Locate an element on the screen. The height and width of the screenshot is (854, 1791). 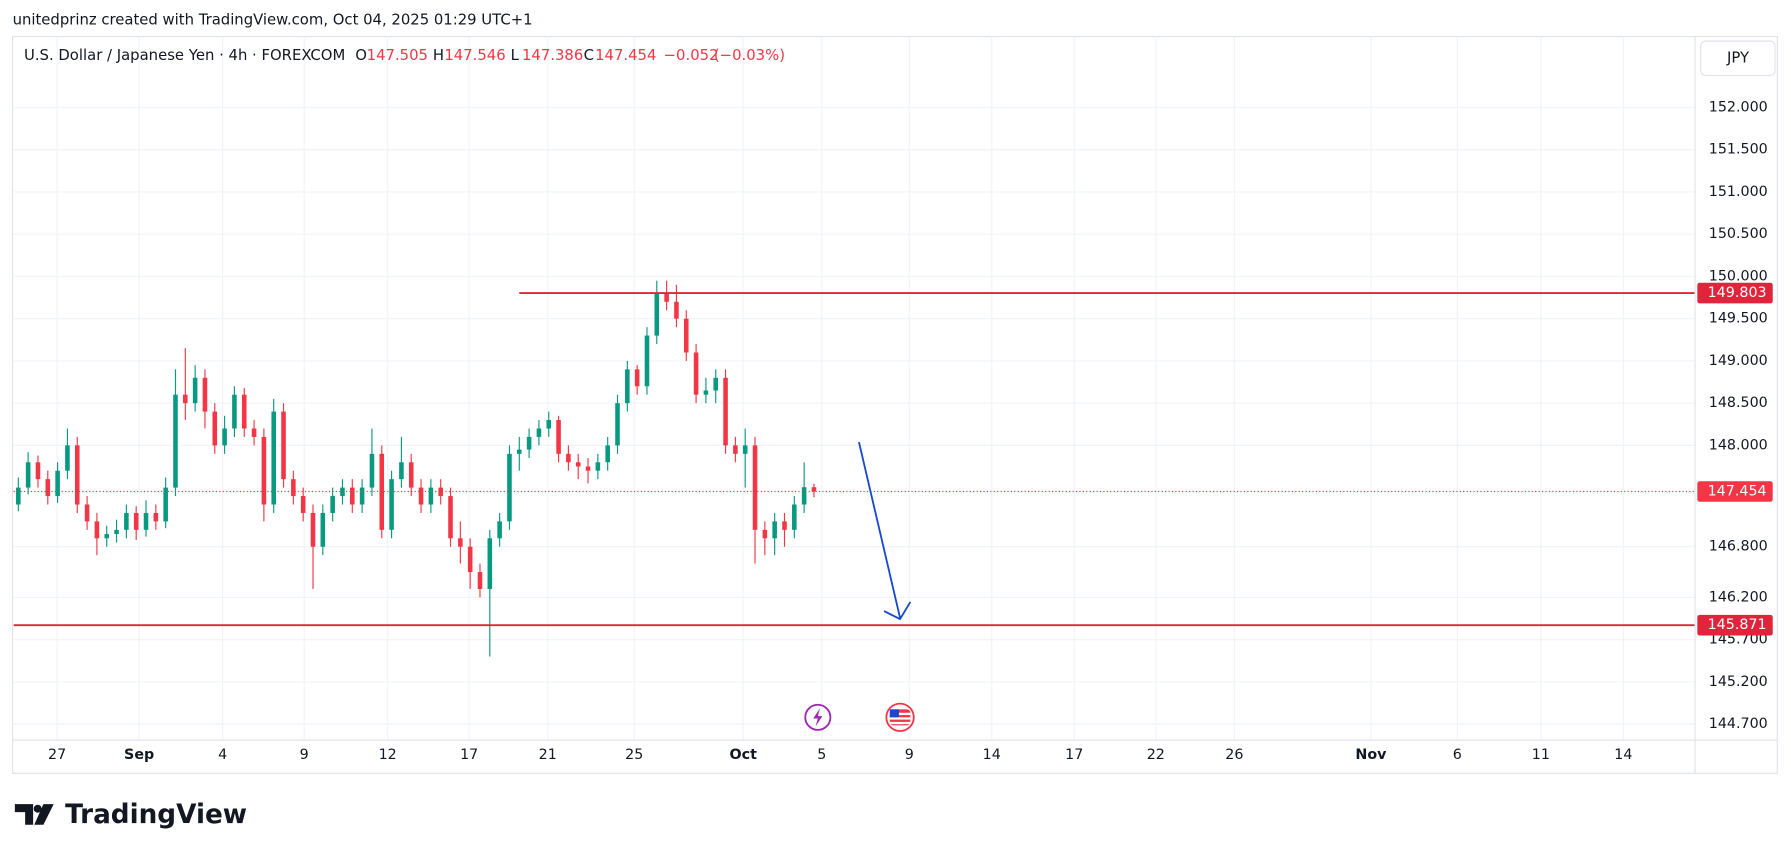
logo: TradingView is located at coordinates (130, 815).